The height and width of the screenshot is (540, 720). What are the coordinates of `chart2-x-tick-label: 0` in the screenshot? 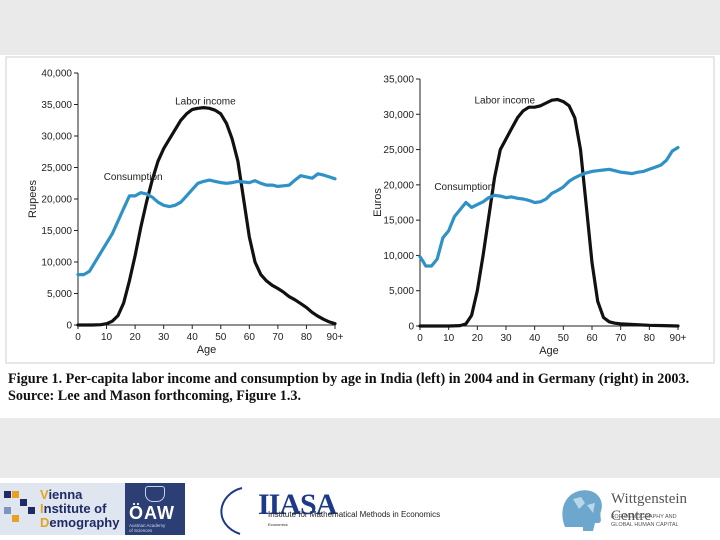 It's located at (420, 338).